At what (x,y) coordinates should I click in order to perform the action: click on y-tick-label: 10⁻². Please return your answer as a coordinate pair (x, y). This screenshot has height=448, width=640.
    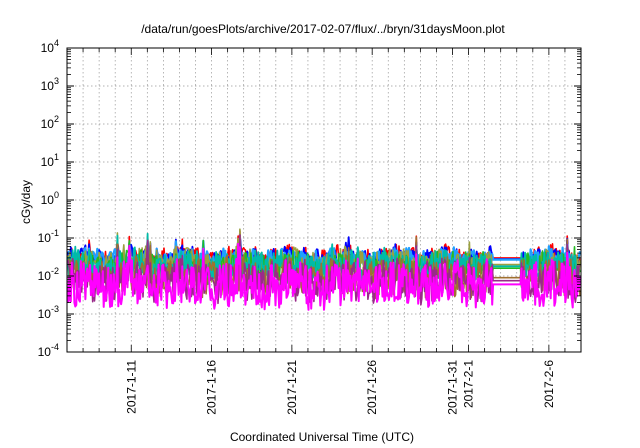
    Looking at the image, I should click on (48, 274).